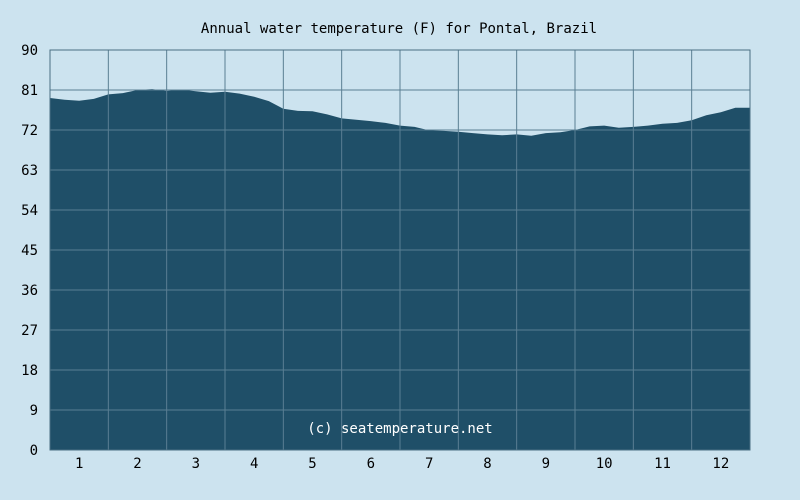 The height and width of the screenshot is (500, 800). I want to click on y-tick-label: 54, so click(29, 211).